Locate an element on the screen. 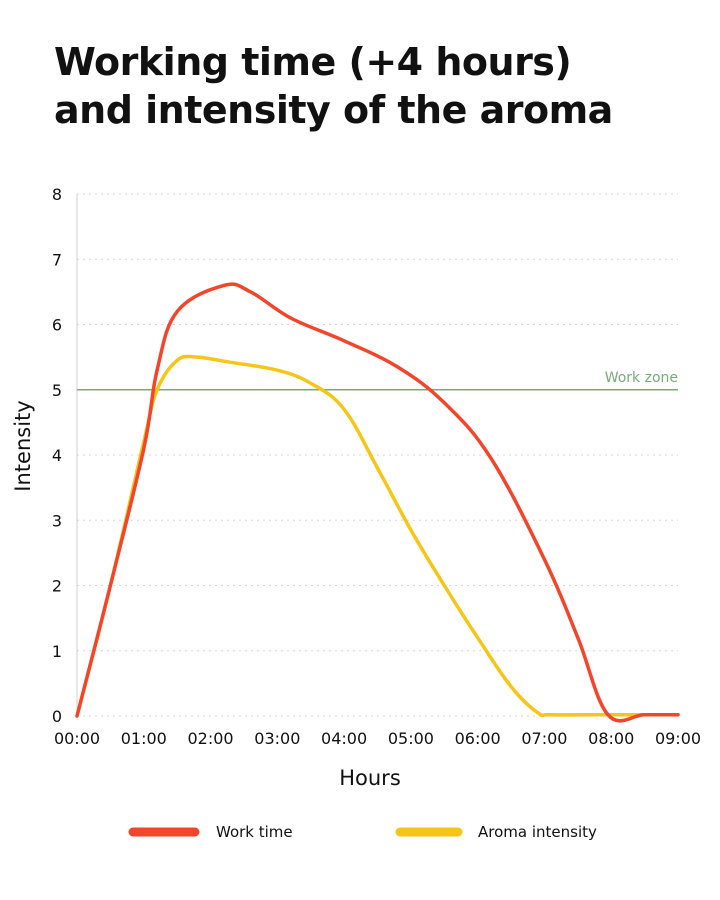  y-tick-label: 4 is located at coordinates (57, 455).